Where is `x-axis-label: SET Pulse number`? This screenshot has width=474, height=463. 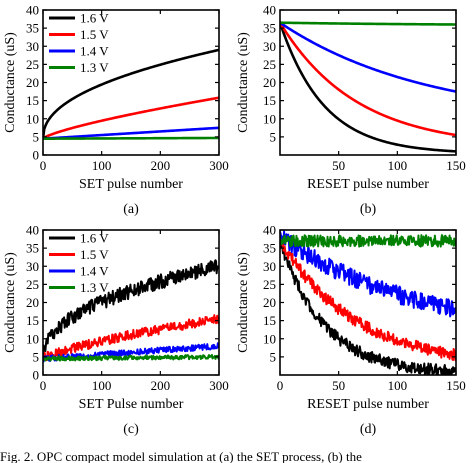
x-axis-label: SET Pulse number is located at coordinates (131, 404).